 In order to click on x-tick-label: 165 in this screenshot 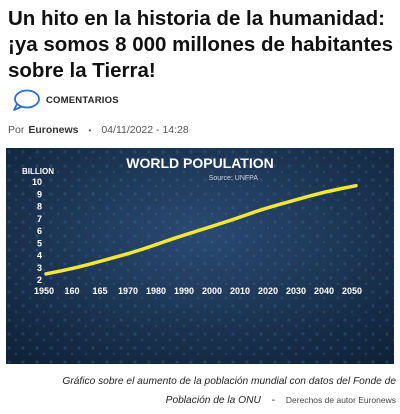, I will do `click(99, 291)`.